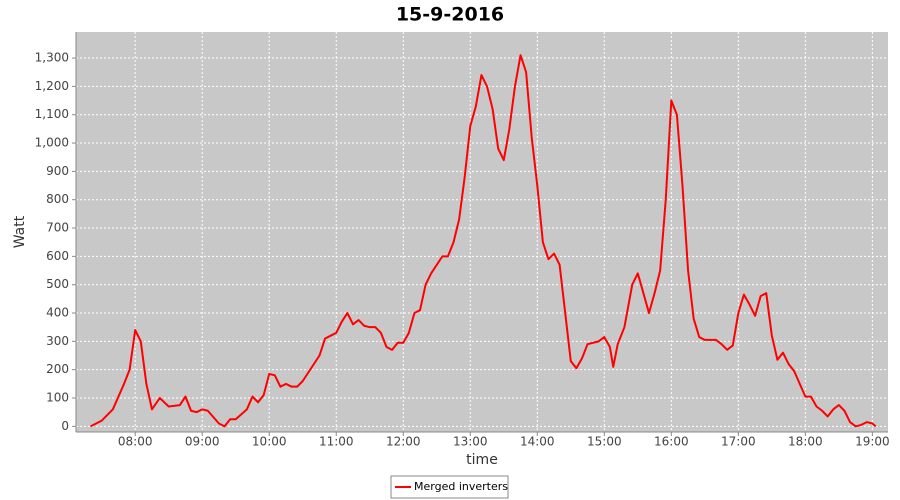 The width and height of the screenshot is (900, 500). Describe the element at coordinates (671, 442) in the screenshot. I see `x-tick-label: 16:00` at that location.